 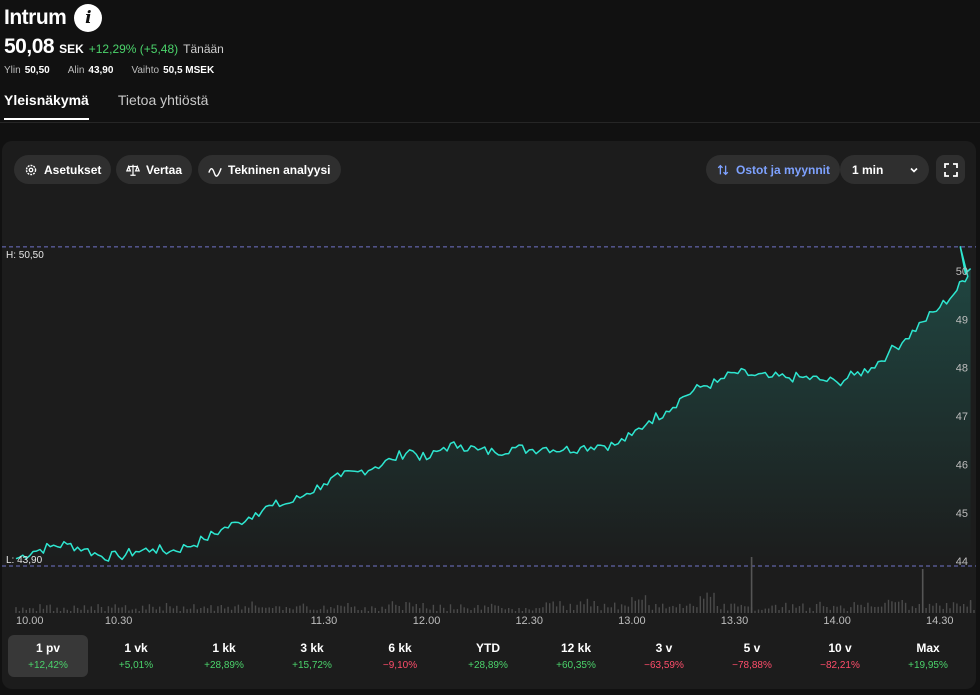 What do you see at coordinates (48, 656) in the screenshot?
I see `period-option: 1 pv +12,42%` at bounding box center [48, 656].